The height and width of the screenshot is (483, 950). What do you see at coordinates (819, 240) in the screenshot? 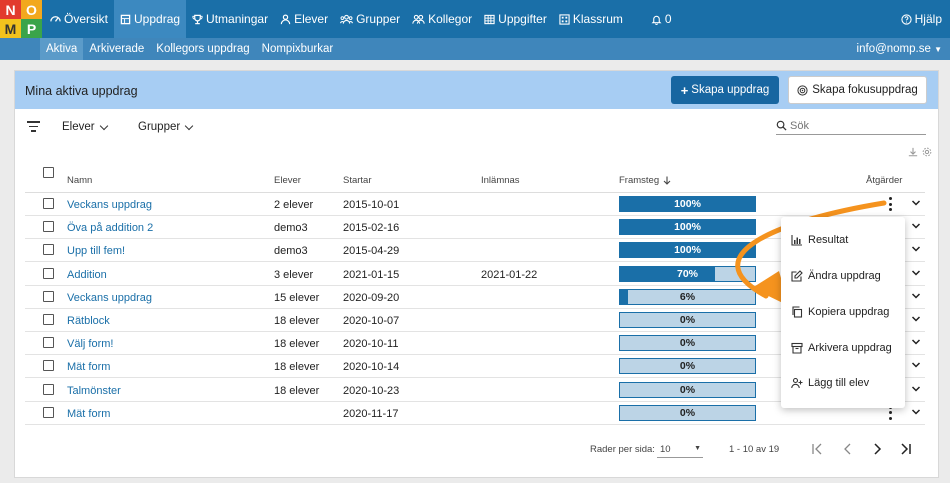
I see `menu-item-results: Resultat` at bounding box center [819, 240].